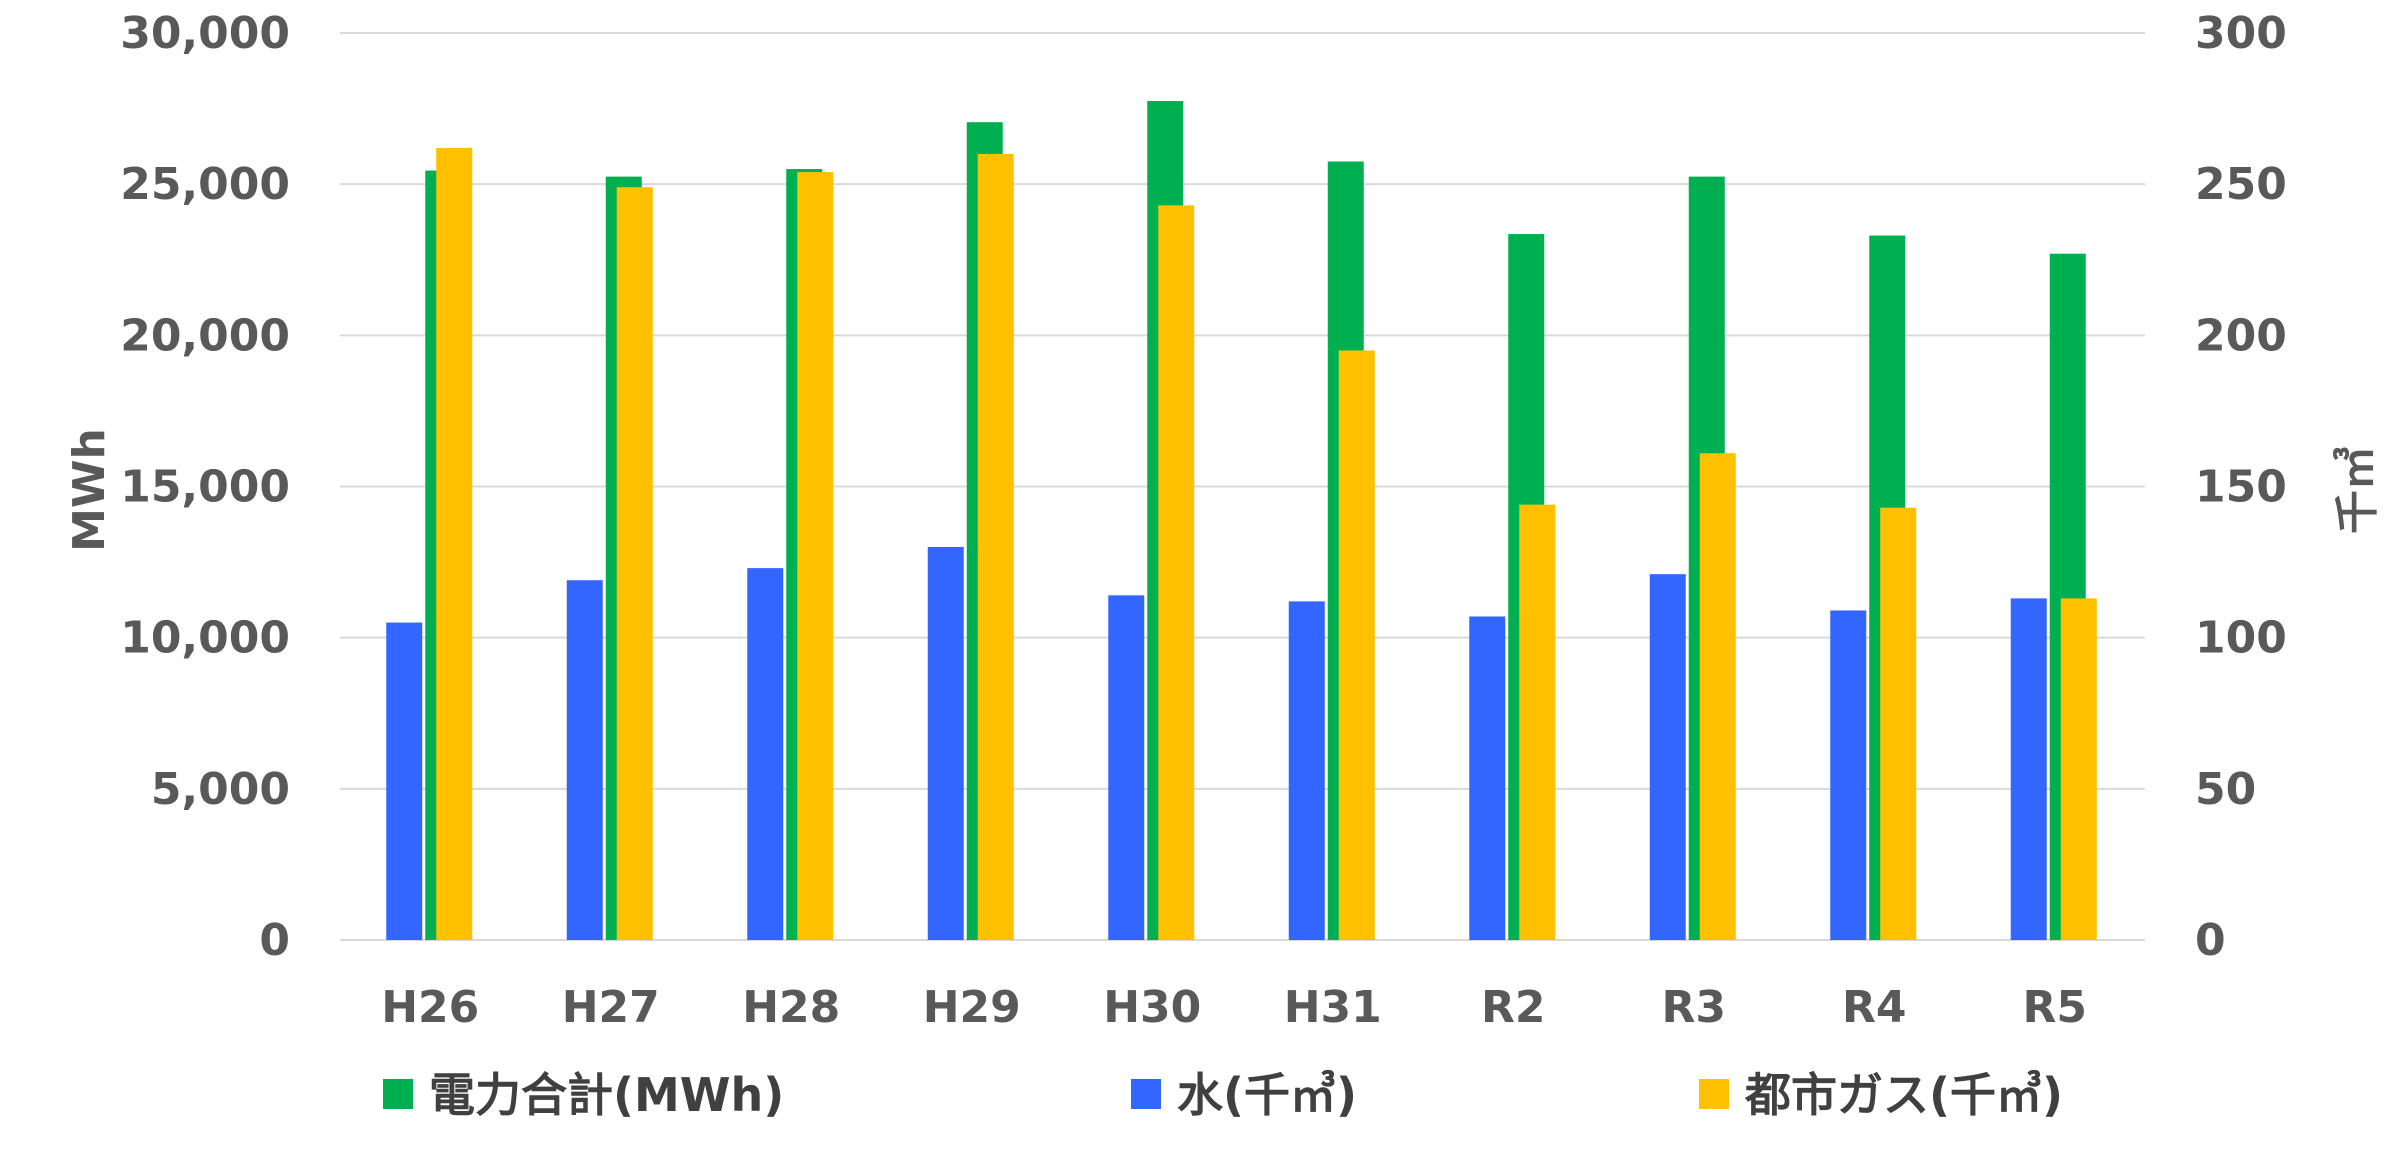 This screenshot has height=1153, width=2407. I want to click on right-tick-label: 50, so click(2225, 789).